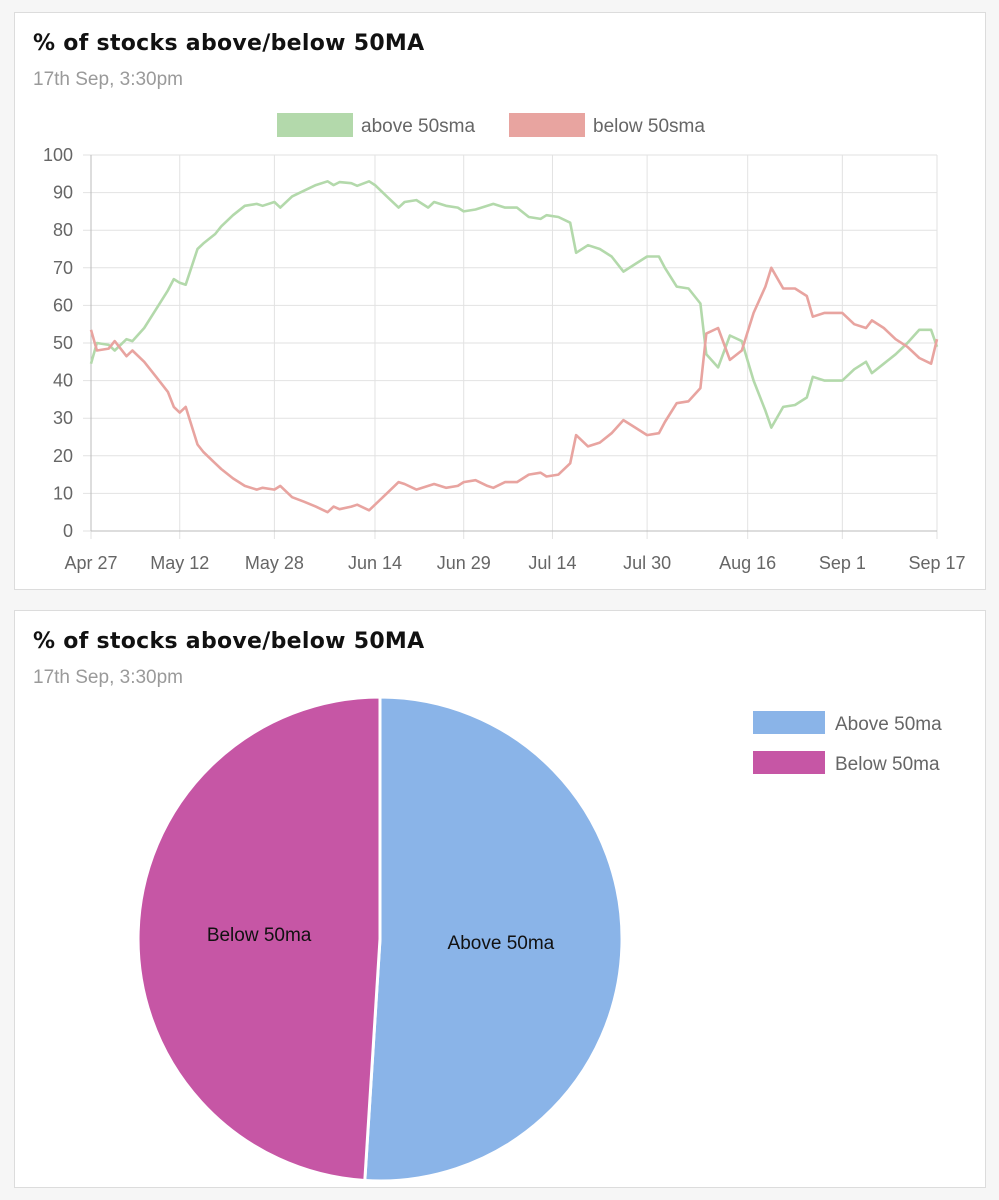 Image resolution: width=999 pixels, height=1200 pixels. I want to click on legend-label: below 50sma, so click(649, 126).